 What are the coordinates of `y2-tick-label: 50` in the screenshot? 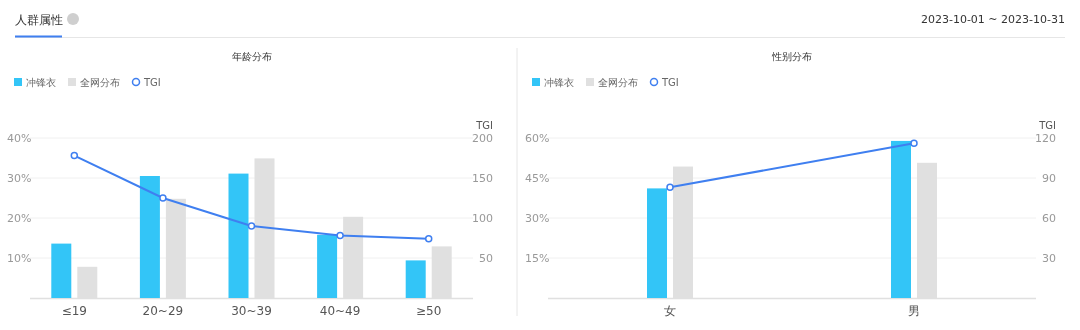 It's located at (486, 258).